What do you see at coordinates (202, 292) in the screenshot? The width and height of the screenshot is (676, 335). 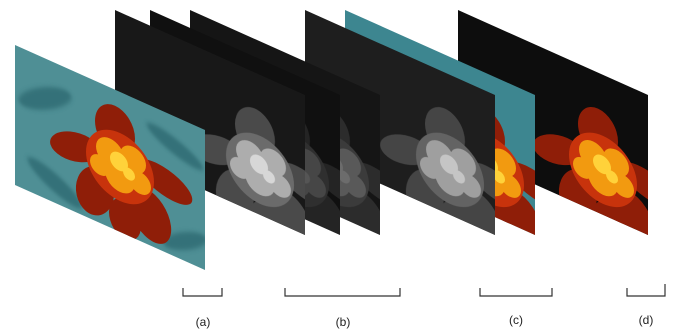 I see `bracket-a` at bounding box center [202, 292].